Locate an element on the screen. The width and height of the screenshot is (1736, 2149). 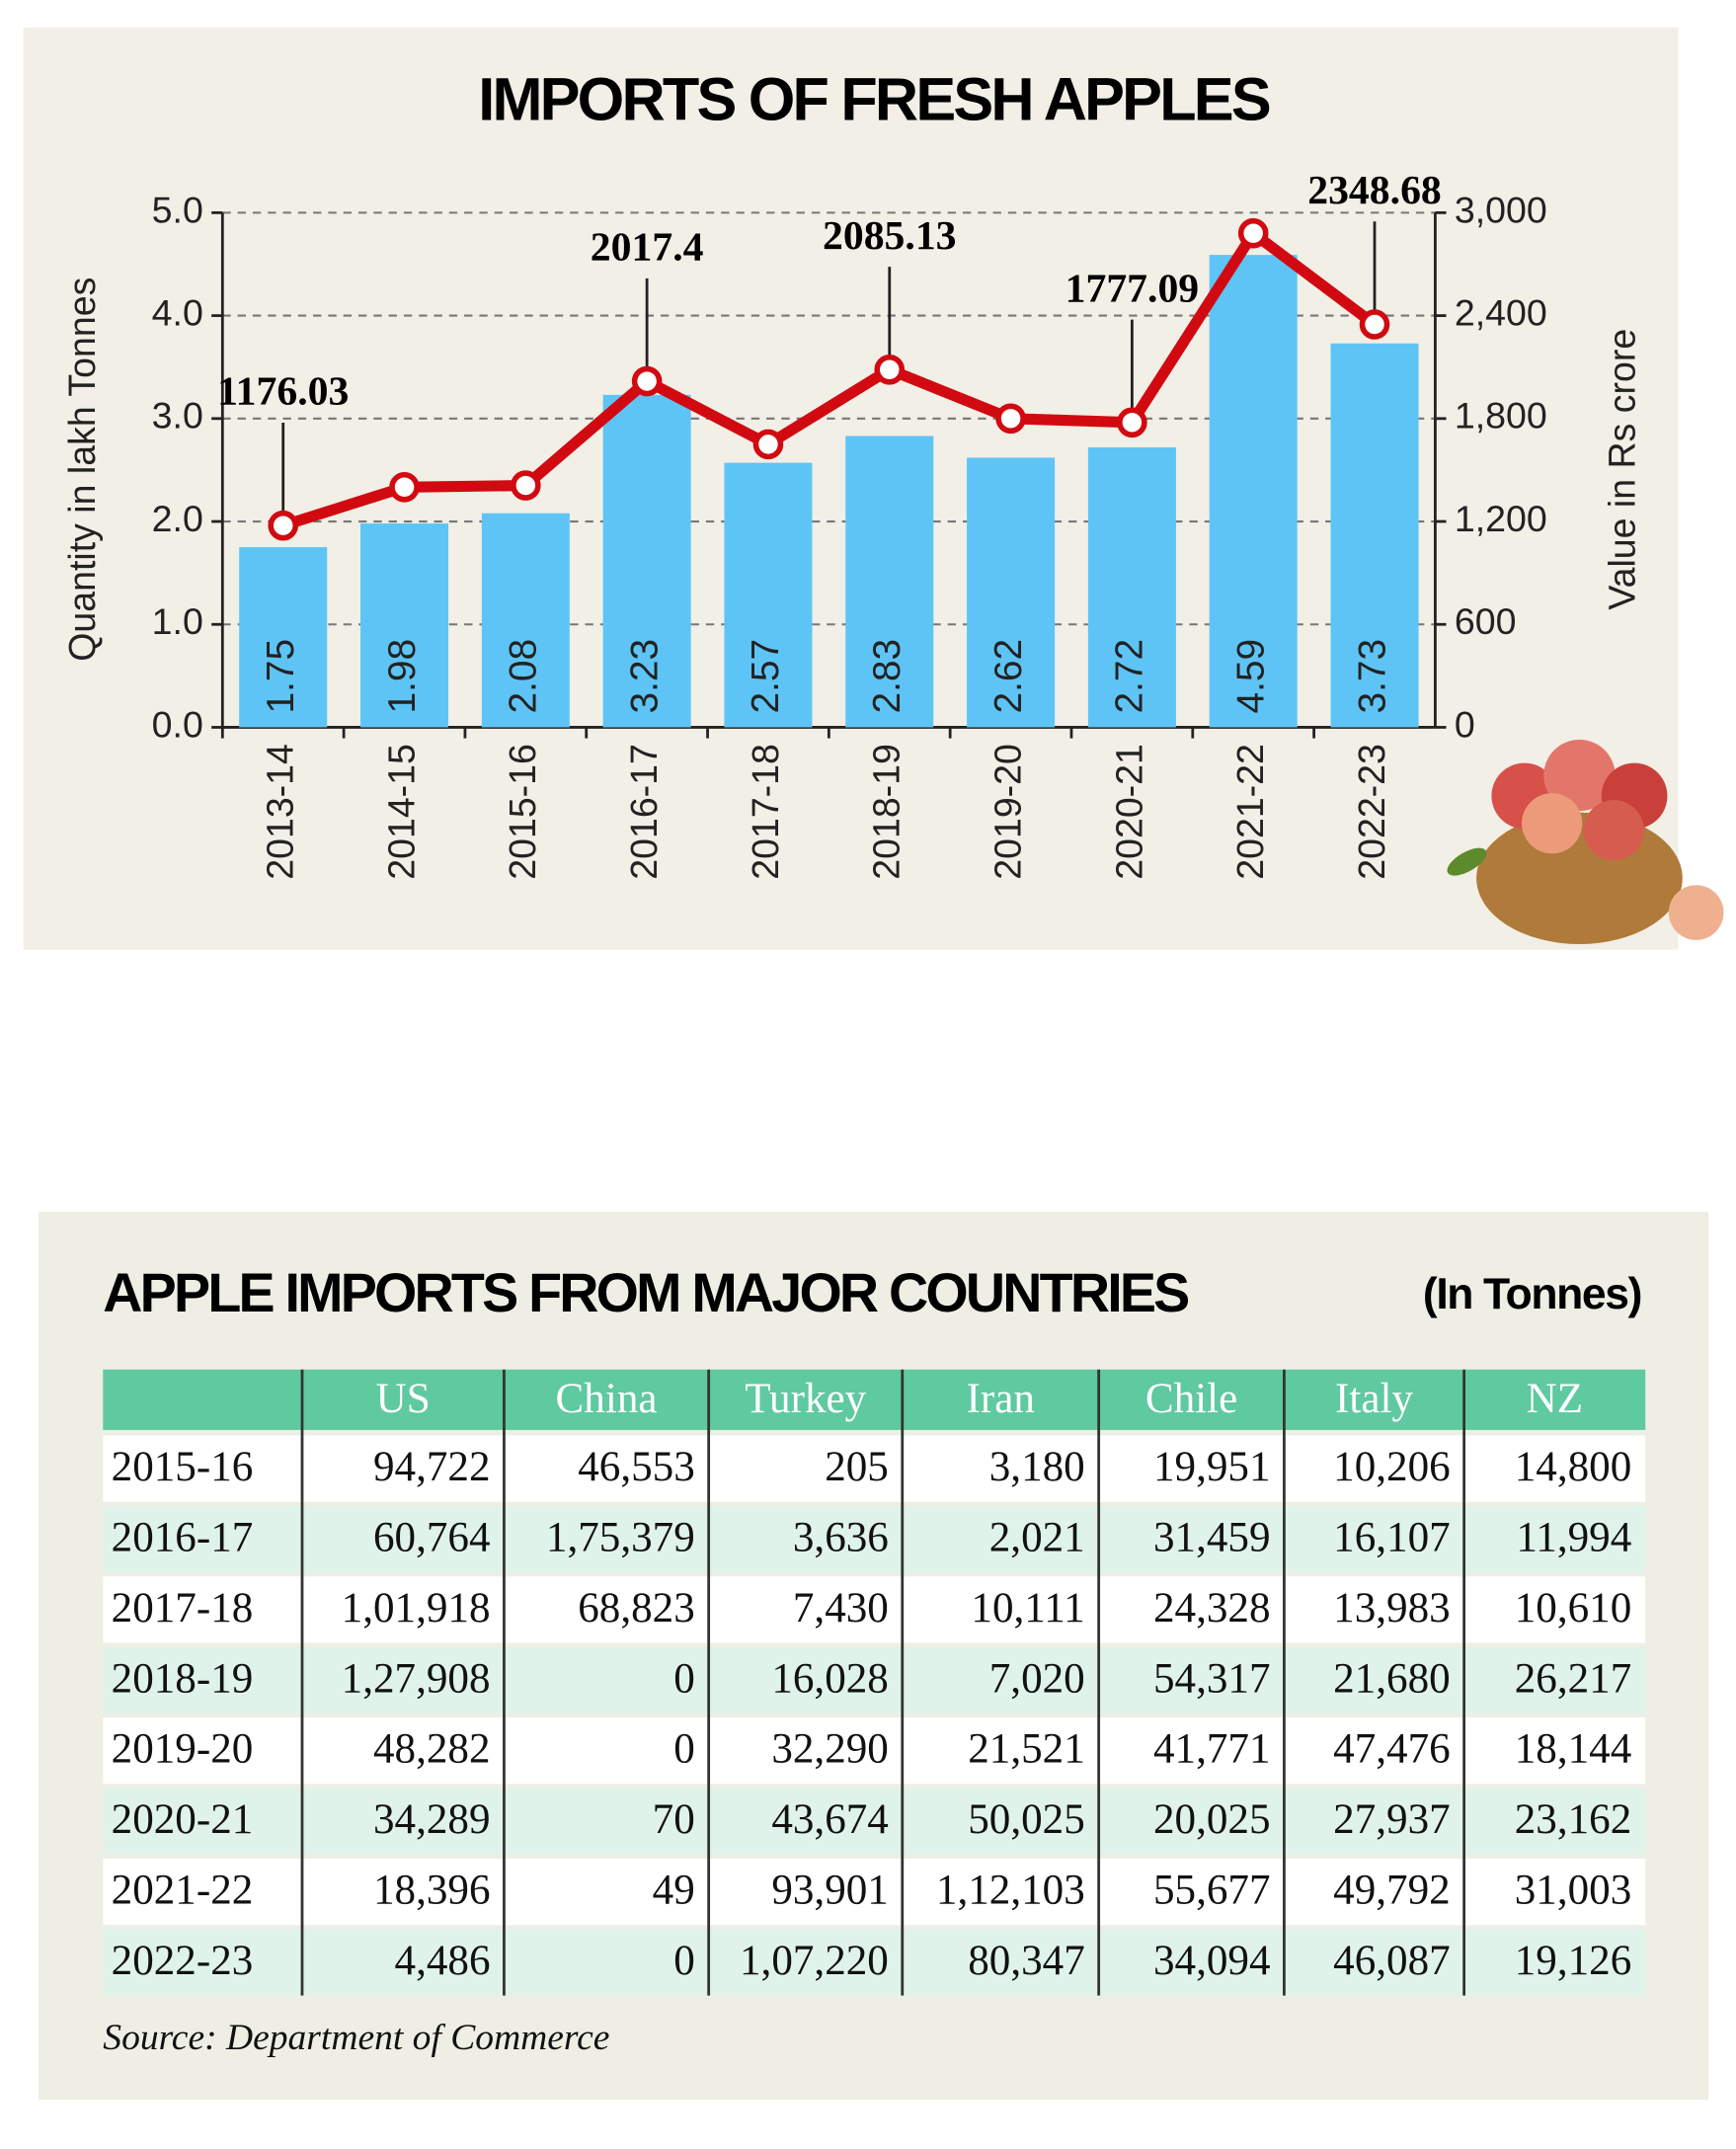
table-cell: 13,983 is located at coordinates (1392, 1609).